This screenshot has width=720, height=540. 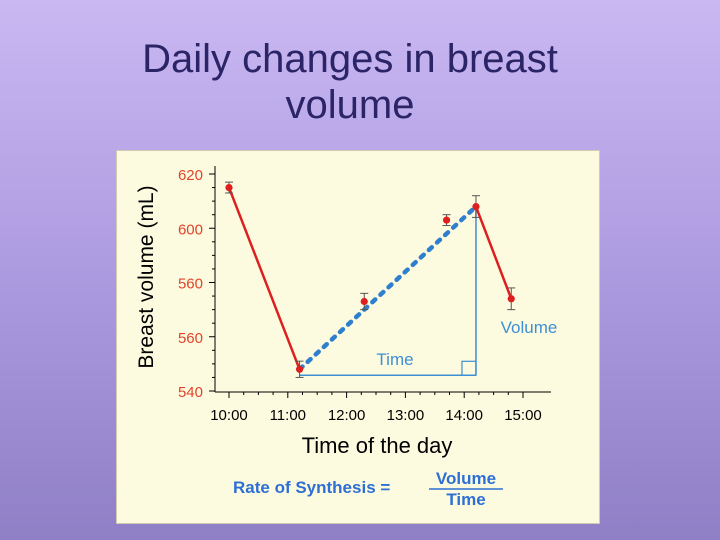 What do you see at coordinates (464, 415) in the screenshot?
I see `x-tick-label: 14:00` at bounding box center [464, 415].